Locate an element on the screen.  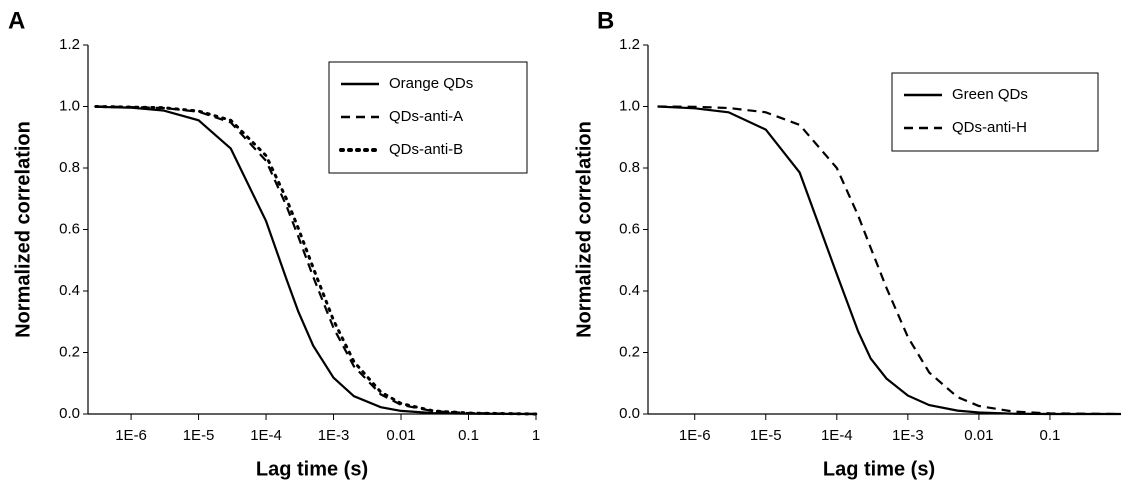
legend-label: QDs-anti-B is located at coordinates (426, 149).